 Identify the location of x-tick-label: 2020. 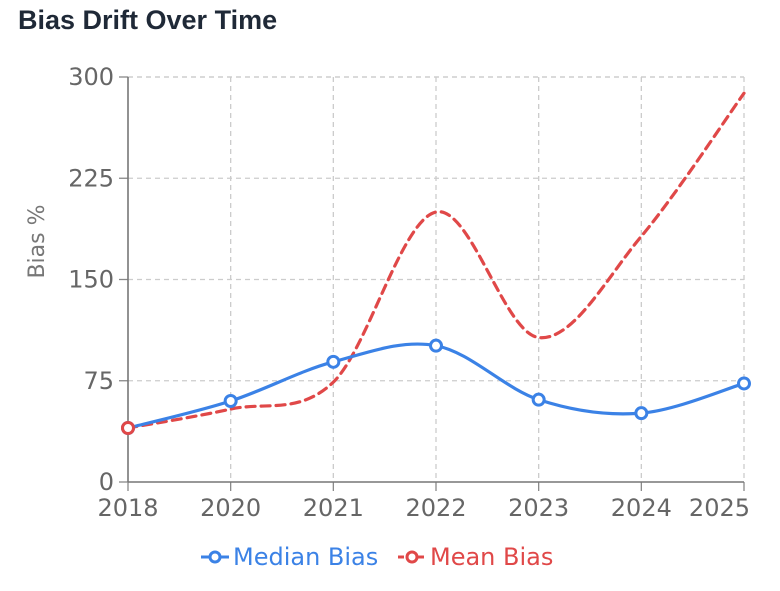
(230, 508).